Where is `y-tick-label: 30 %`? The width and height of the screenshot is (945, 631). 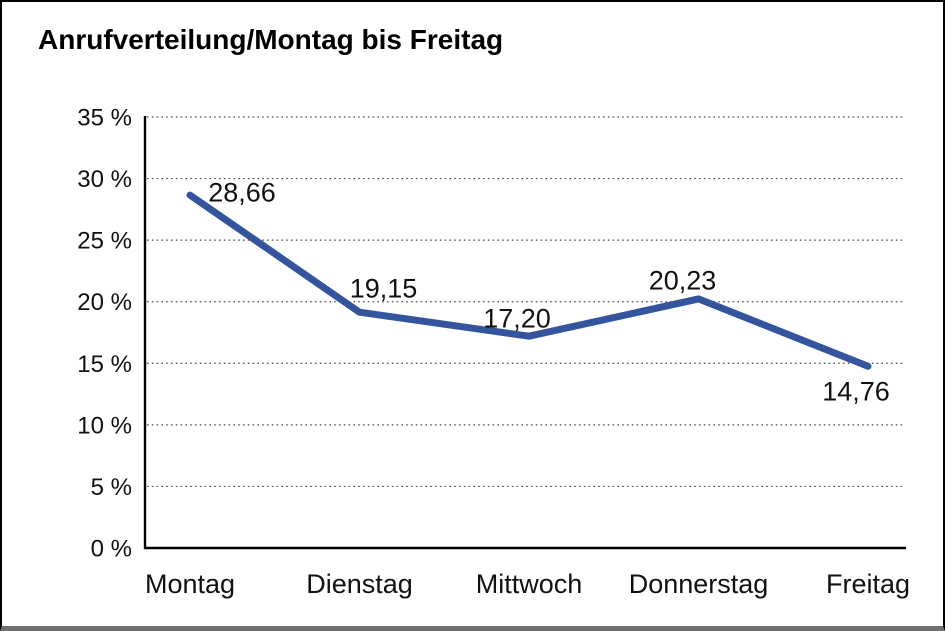 y-tick-label: 30 % is located at coordinates (104, 179).